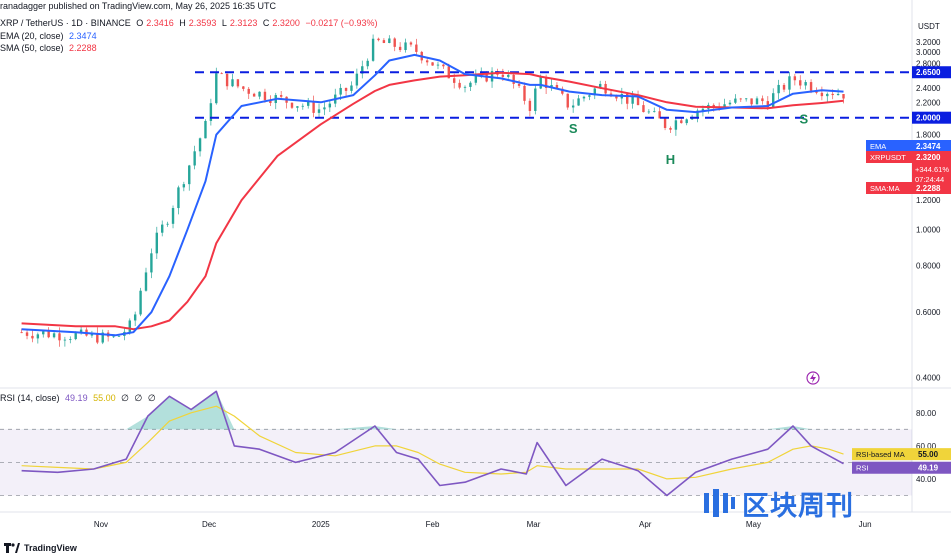 This screenshot has width=951, height=555. I want to click on ema-label: EMA (20, close), so click(32, 36).